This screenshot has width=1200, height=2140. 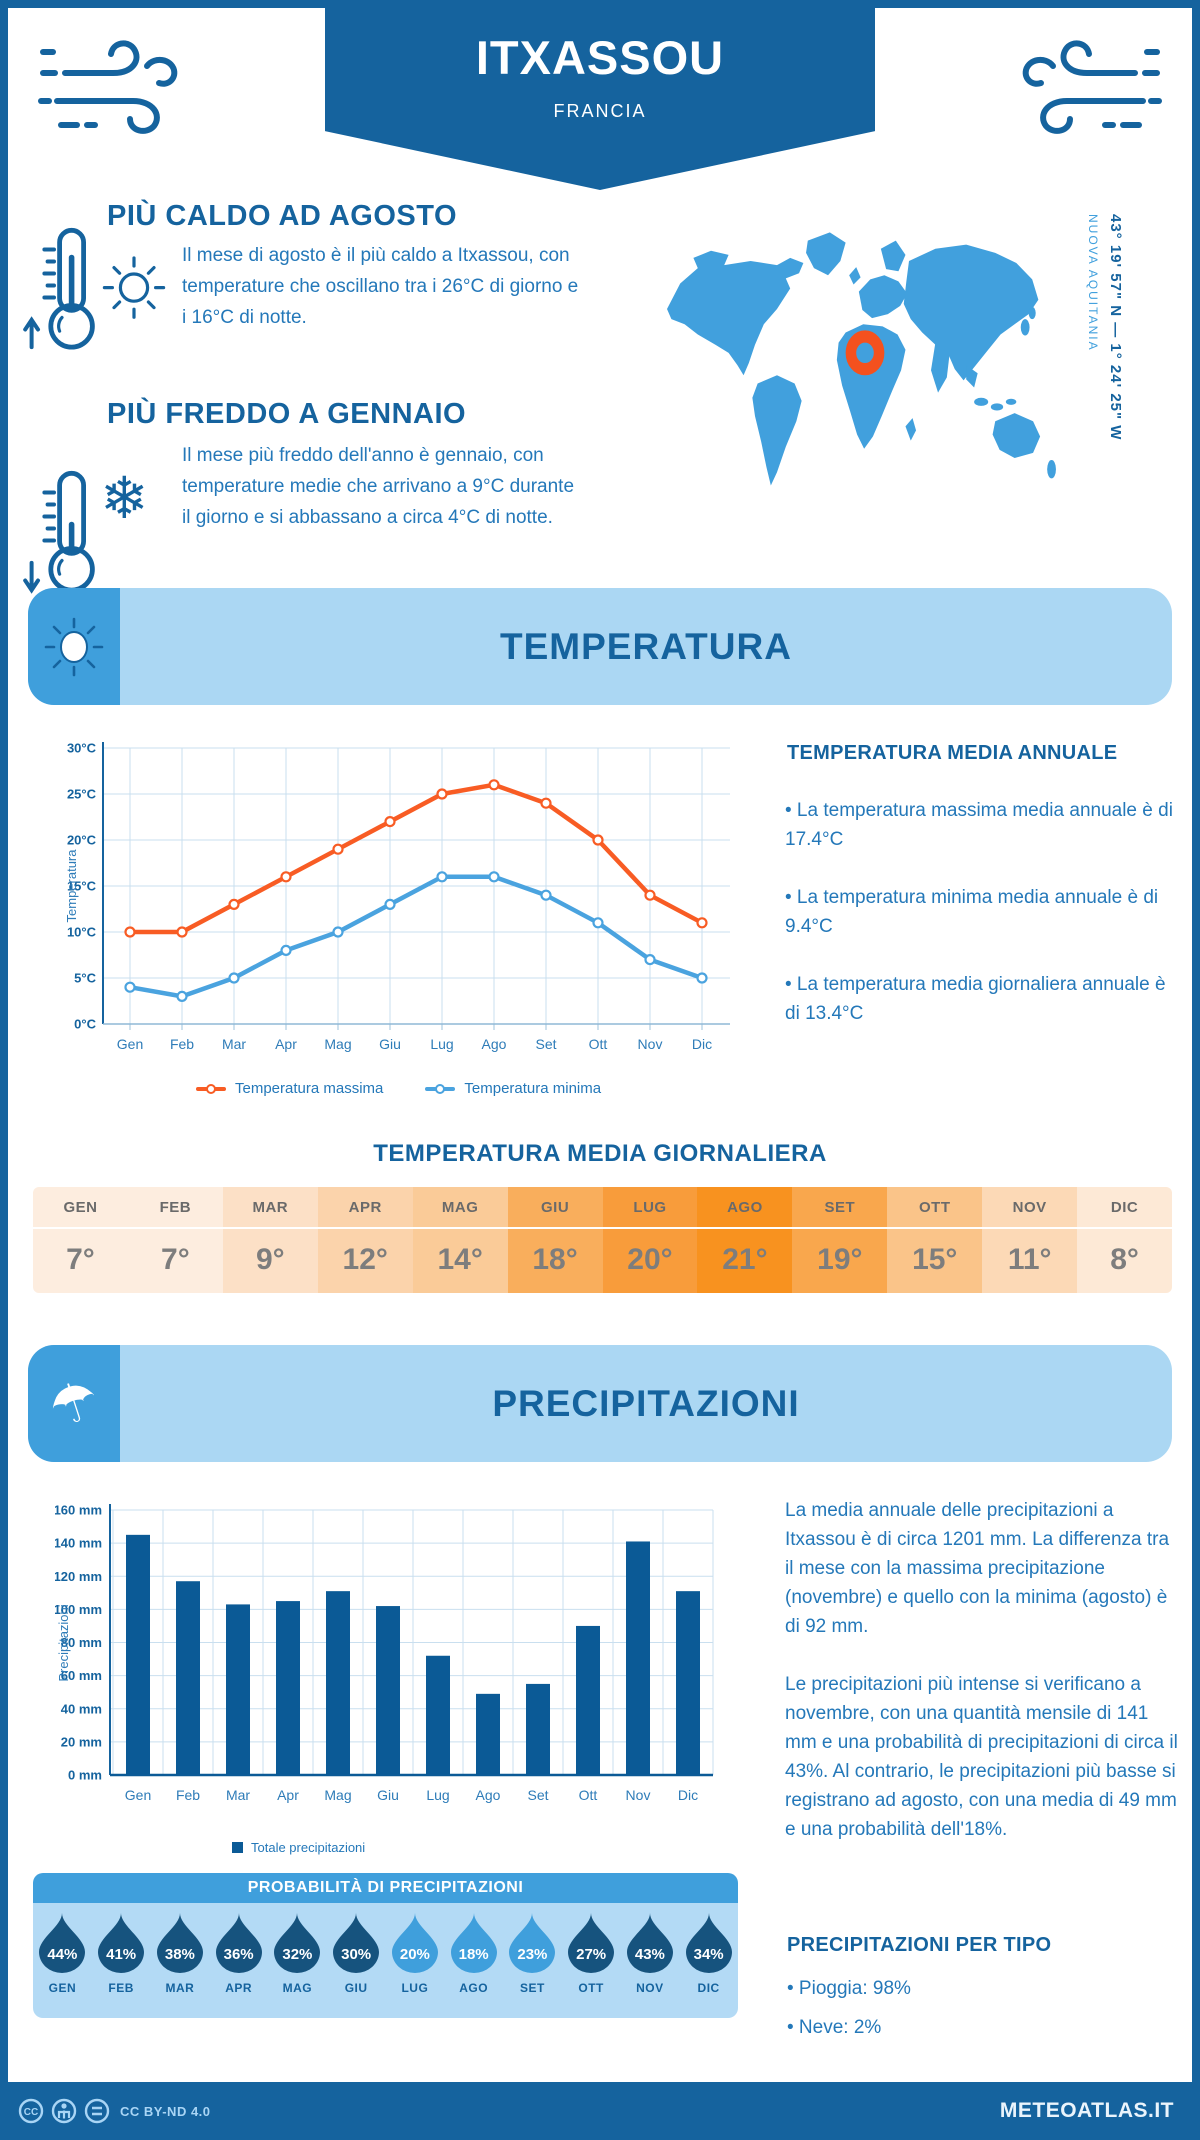 What do you see at coordinates (165, 2111) in the screenshot?
I see `license-label: CC BY-ND 4.0` at bounding box center [165, 2111].